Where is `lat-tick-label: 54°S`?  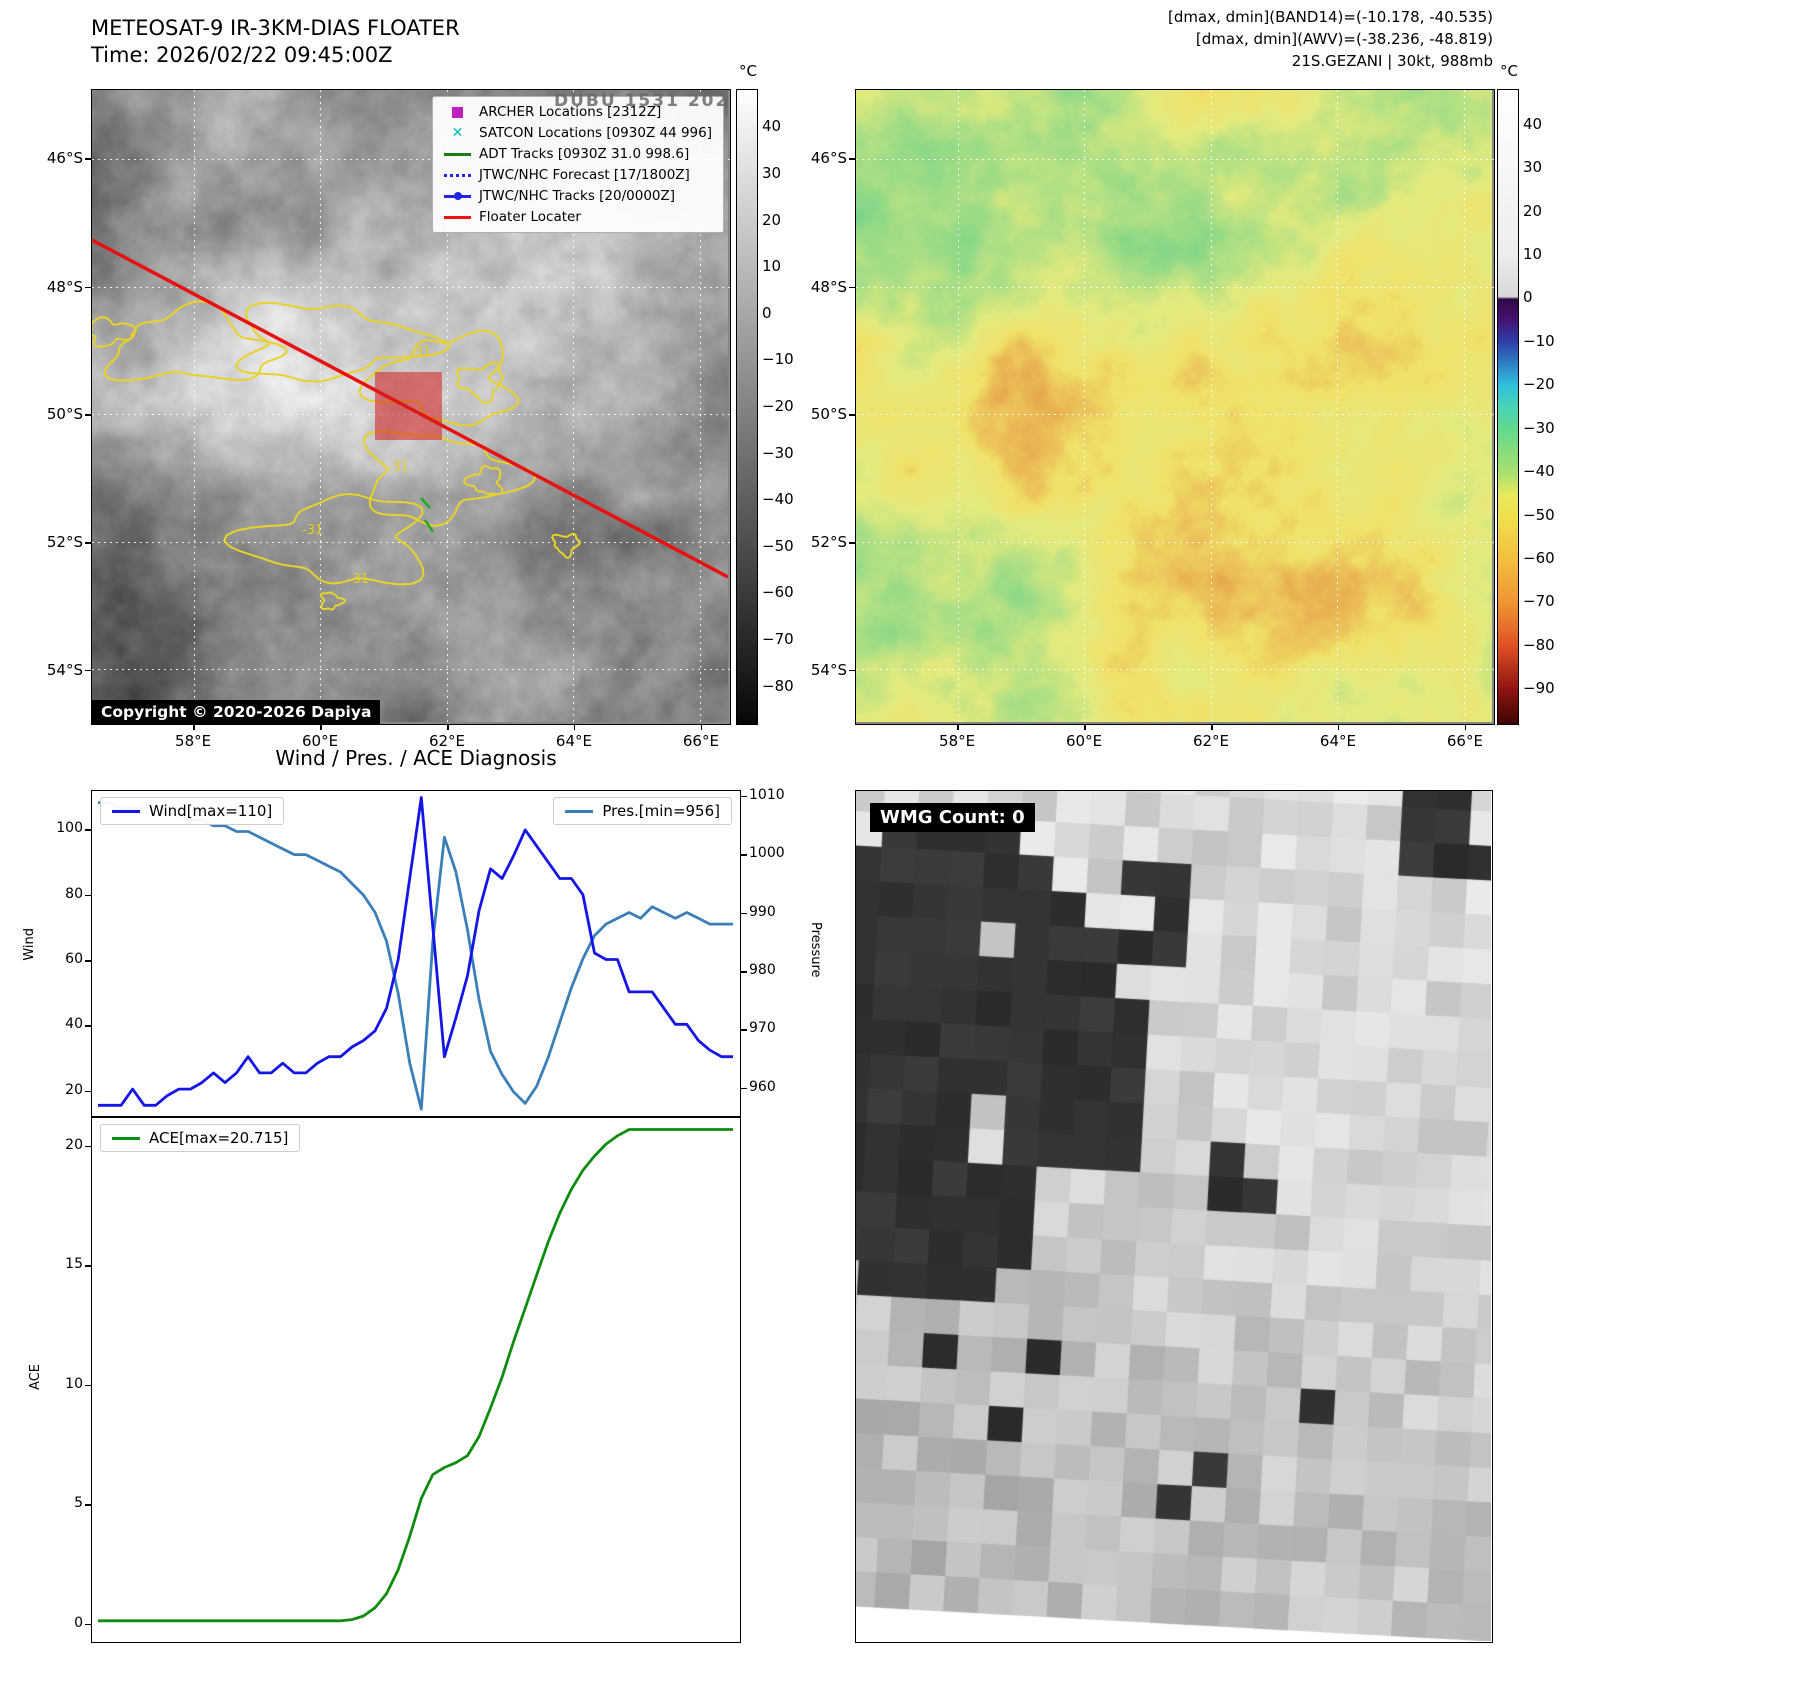 lat-tick-label: 54°S is located at coordinates (828, 669).